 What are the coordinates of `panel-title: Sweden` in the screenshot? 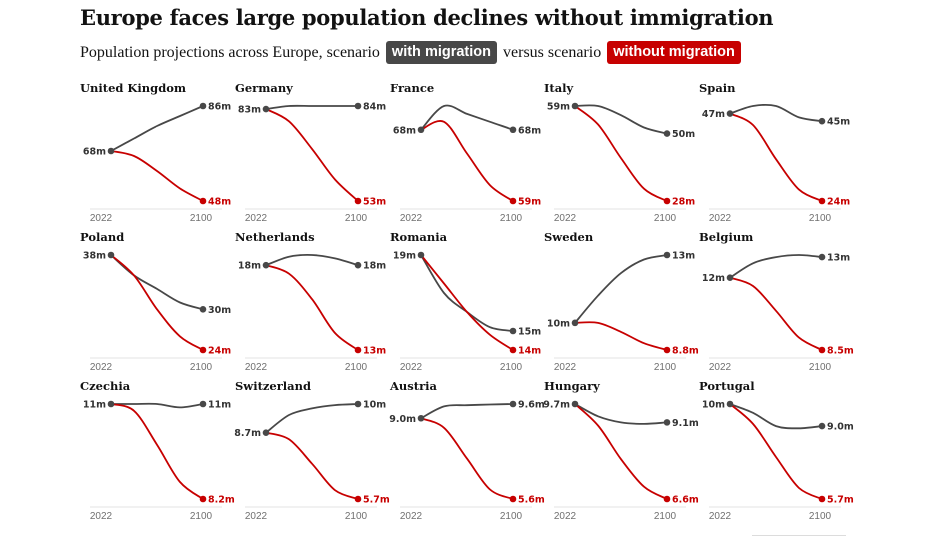 It's located at (569, 237).